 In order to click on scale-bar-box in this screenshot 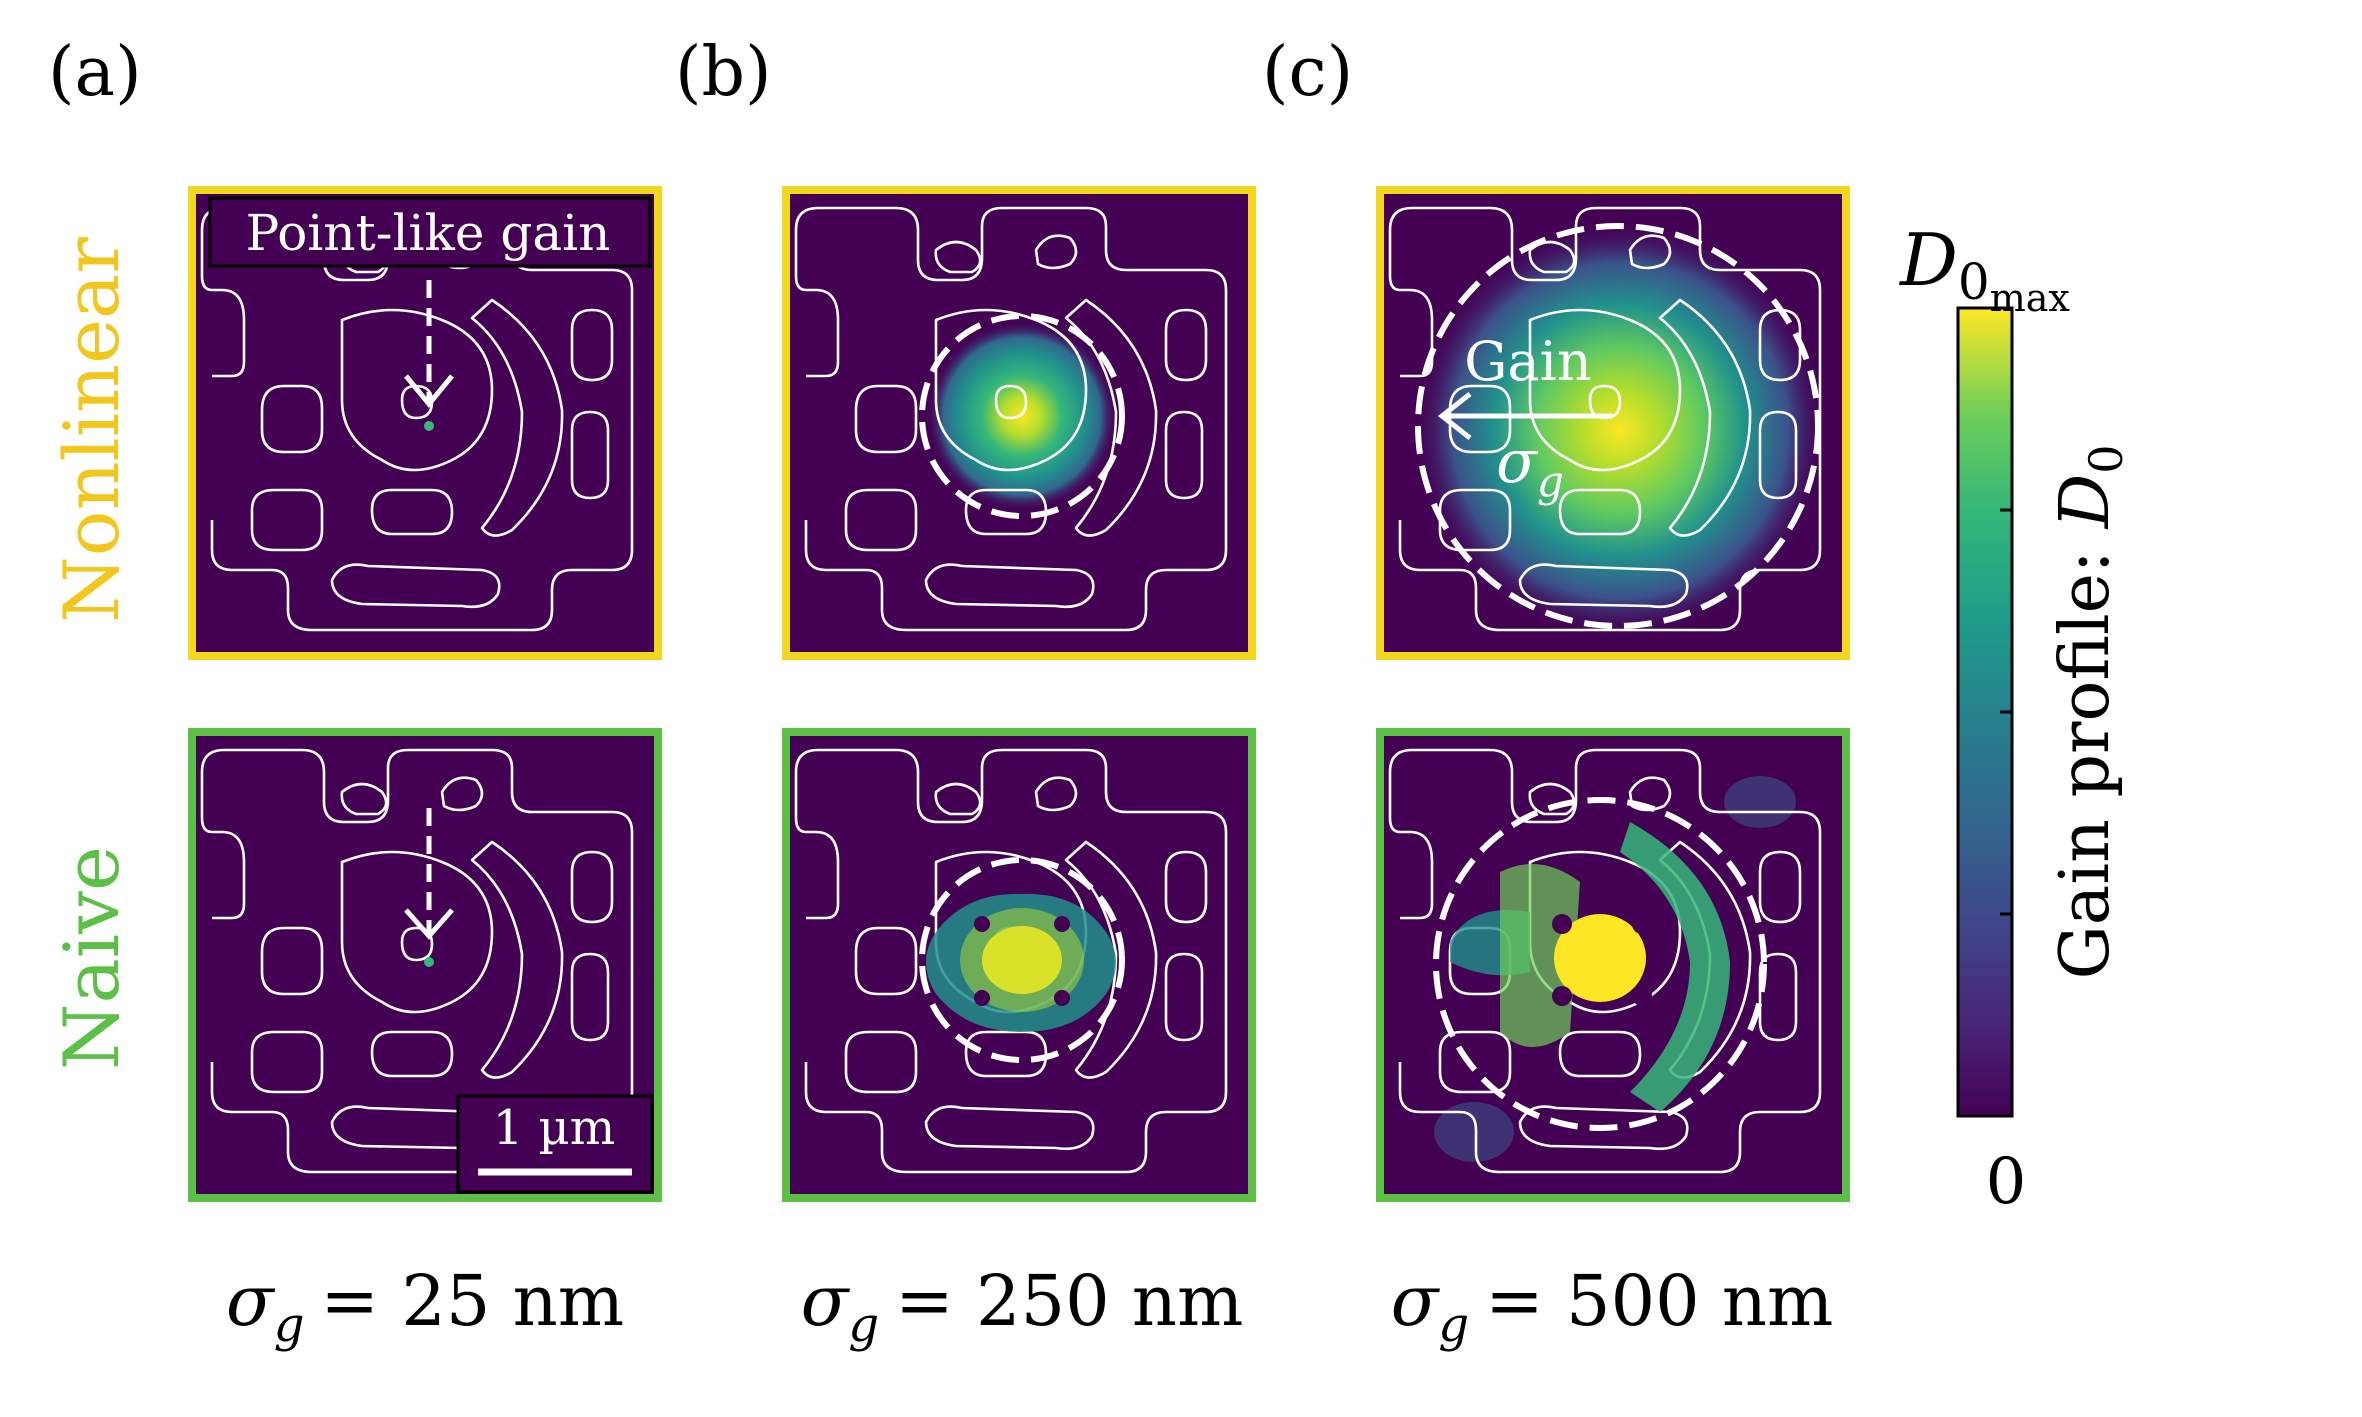, I will do `click(555, 1144)`.